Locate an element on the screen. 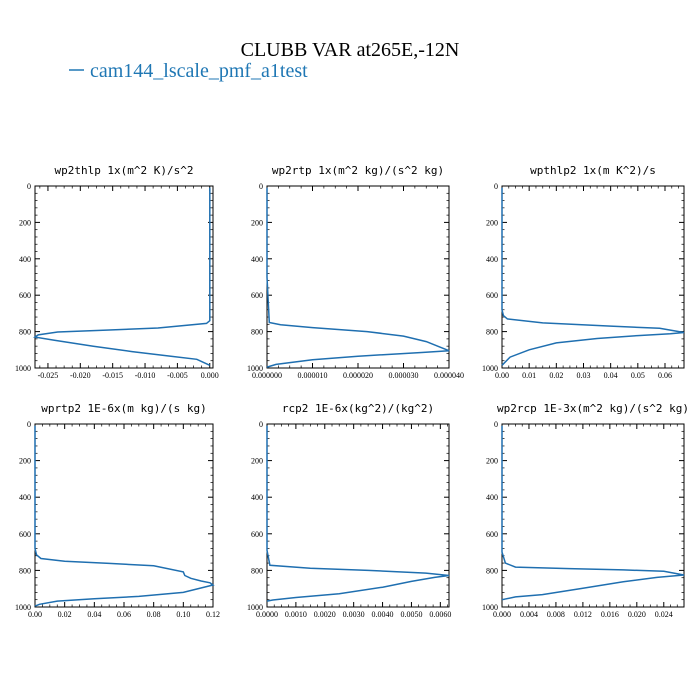  x-tick-label: 0.0000 is located at coordinates (267, 614).